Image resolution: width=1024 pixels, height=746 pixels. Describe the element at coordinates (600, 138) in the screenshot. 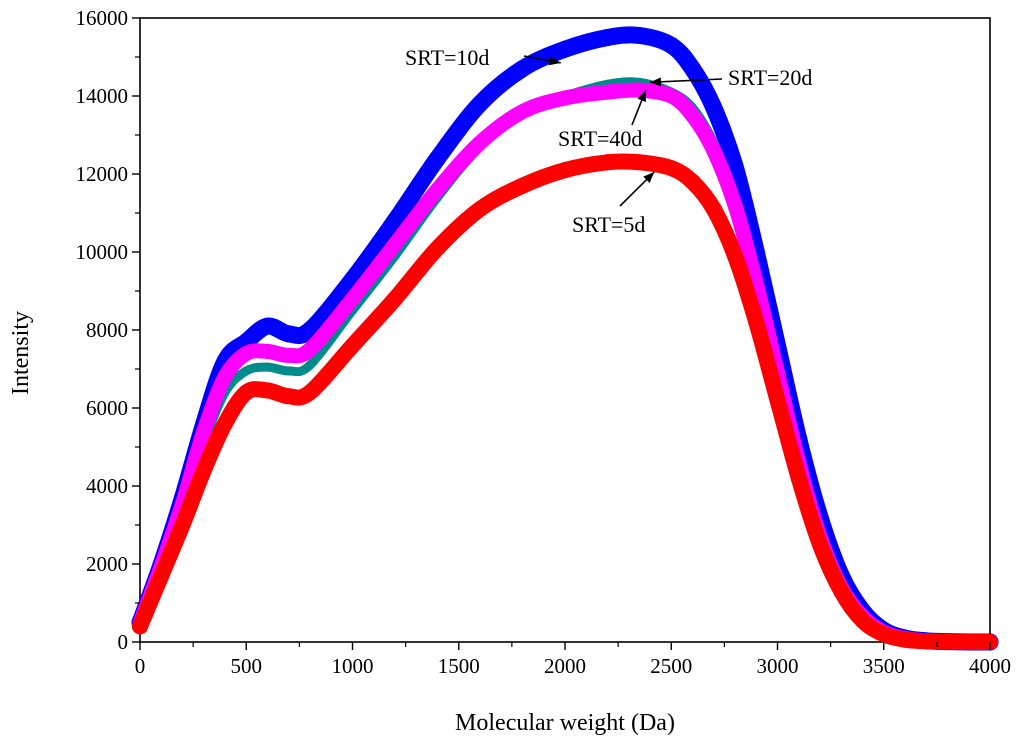

I see `annotation-label-srt-40d: SRT=40d` at that location.